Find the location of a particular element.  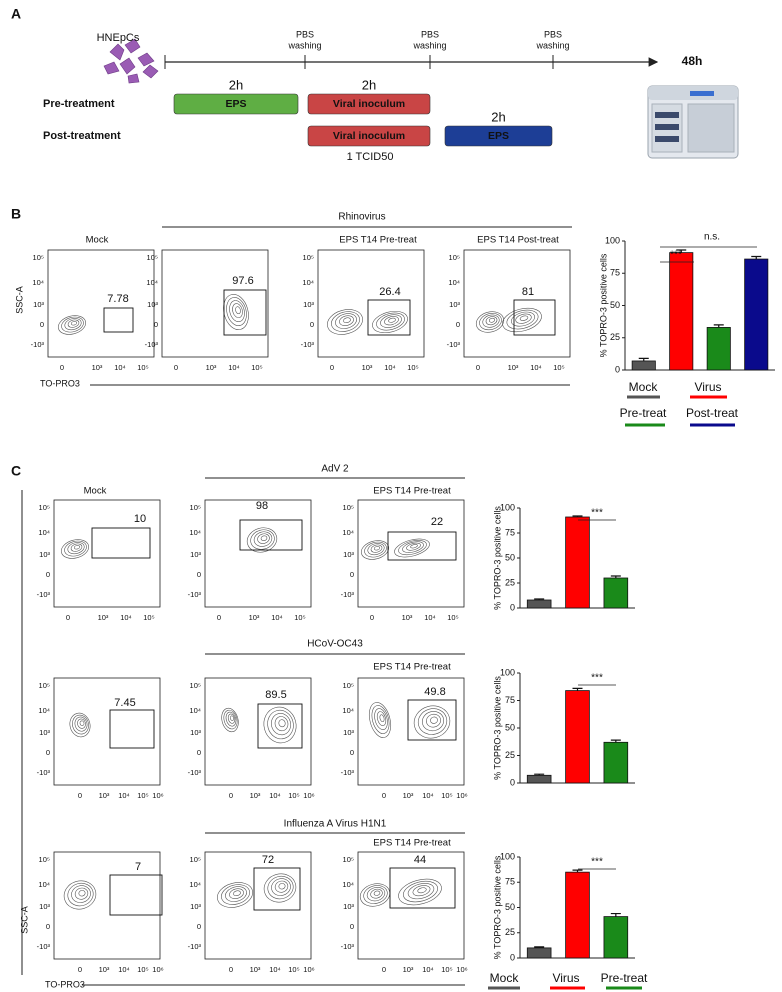

significance: n.s. is located at coordinates (712, 237).